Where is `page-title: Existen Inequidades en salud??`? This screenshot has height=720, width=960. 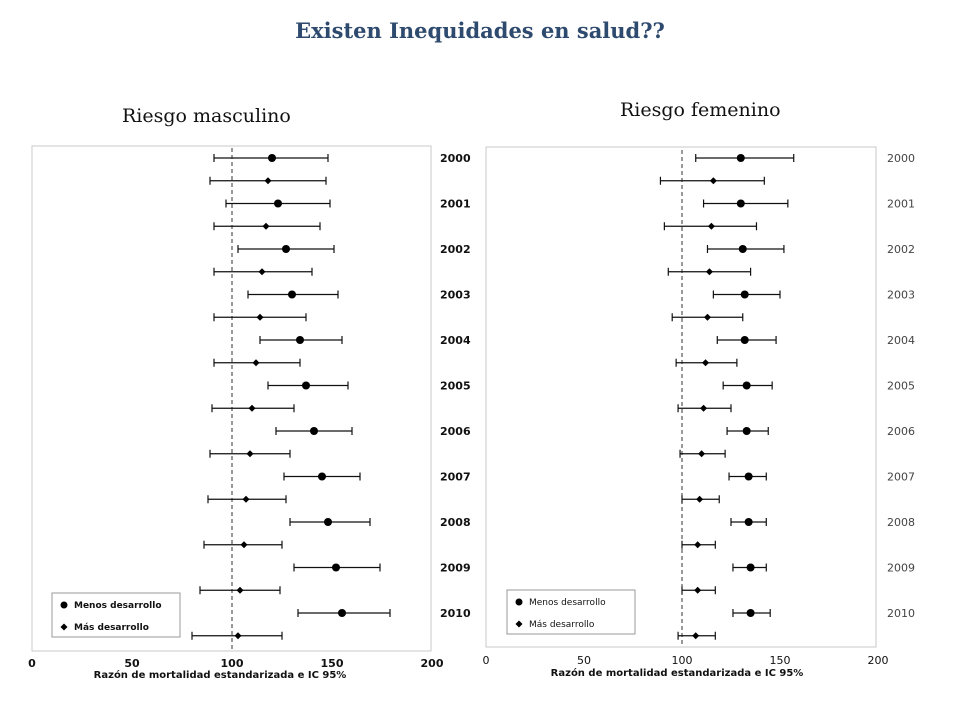 page-title: Existen Inequidades en salud?? is located at coordinates (480, 30).